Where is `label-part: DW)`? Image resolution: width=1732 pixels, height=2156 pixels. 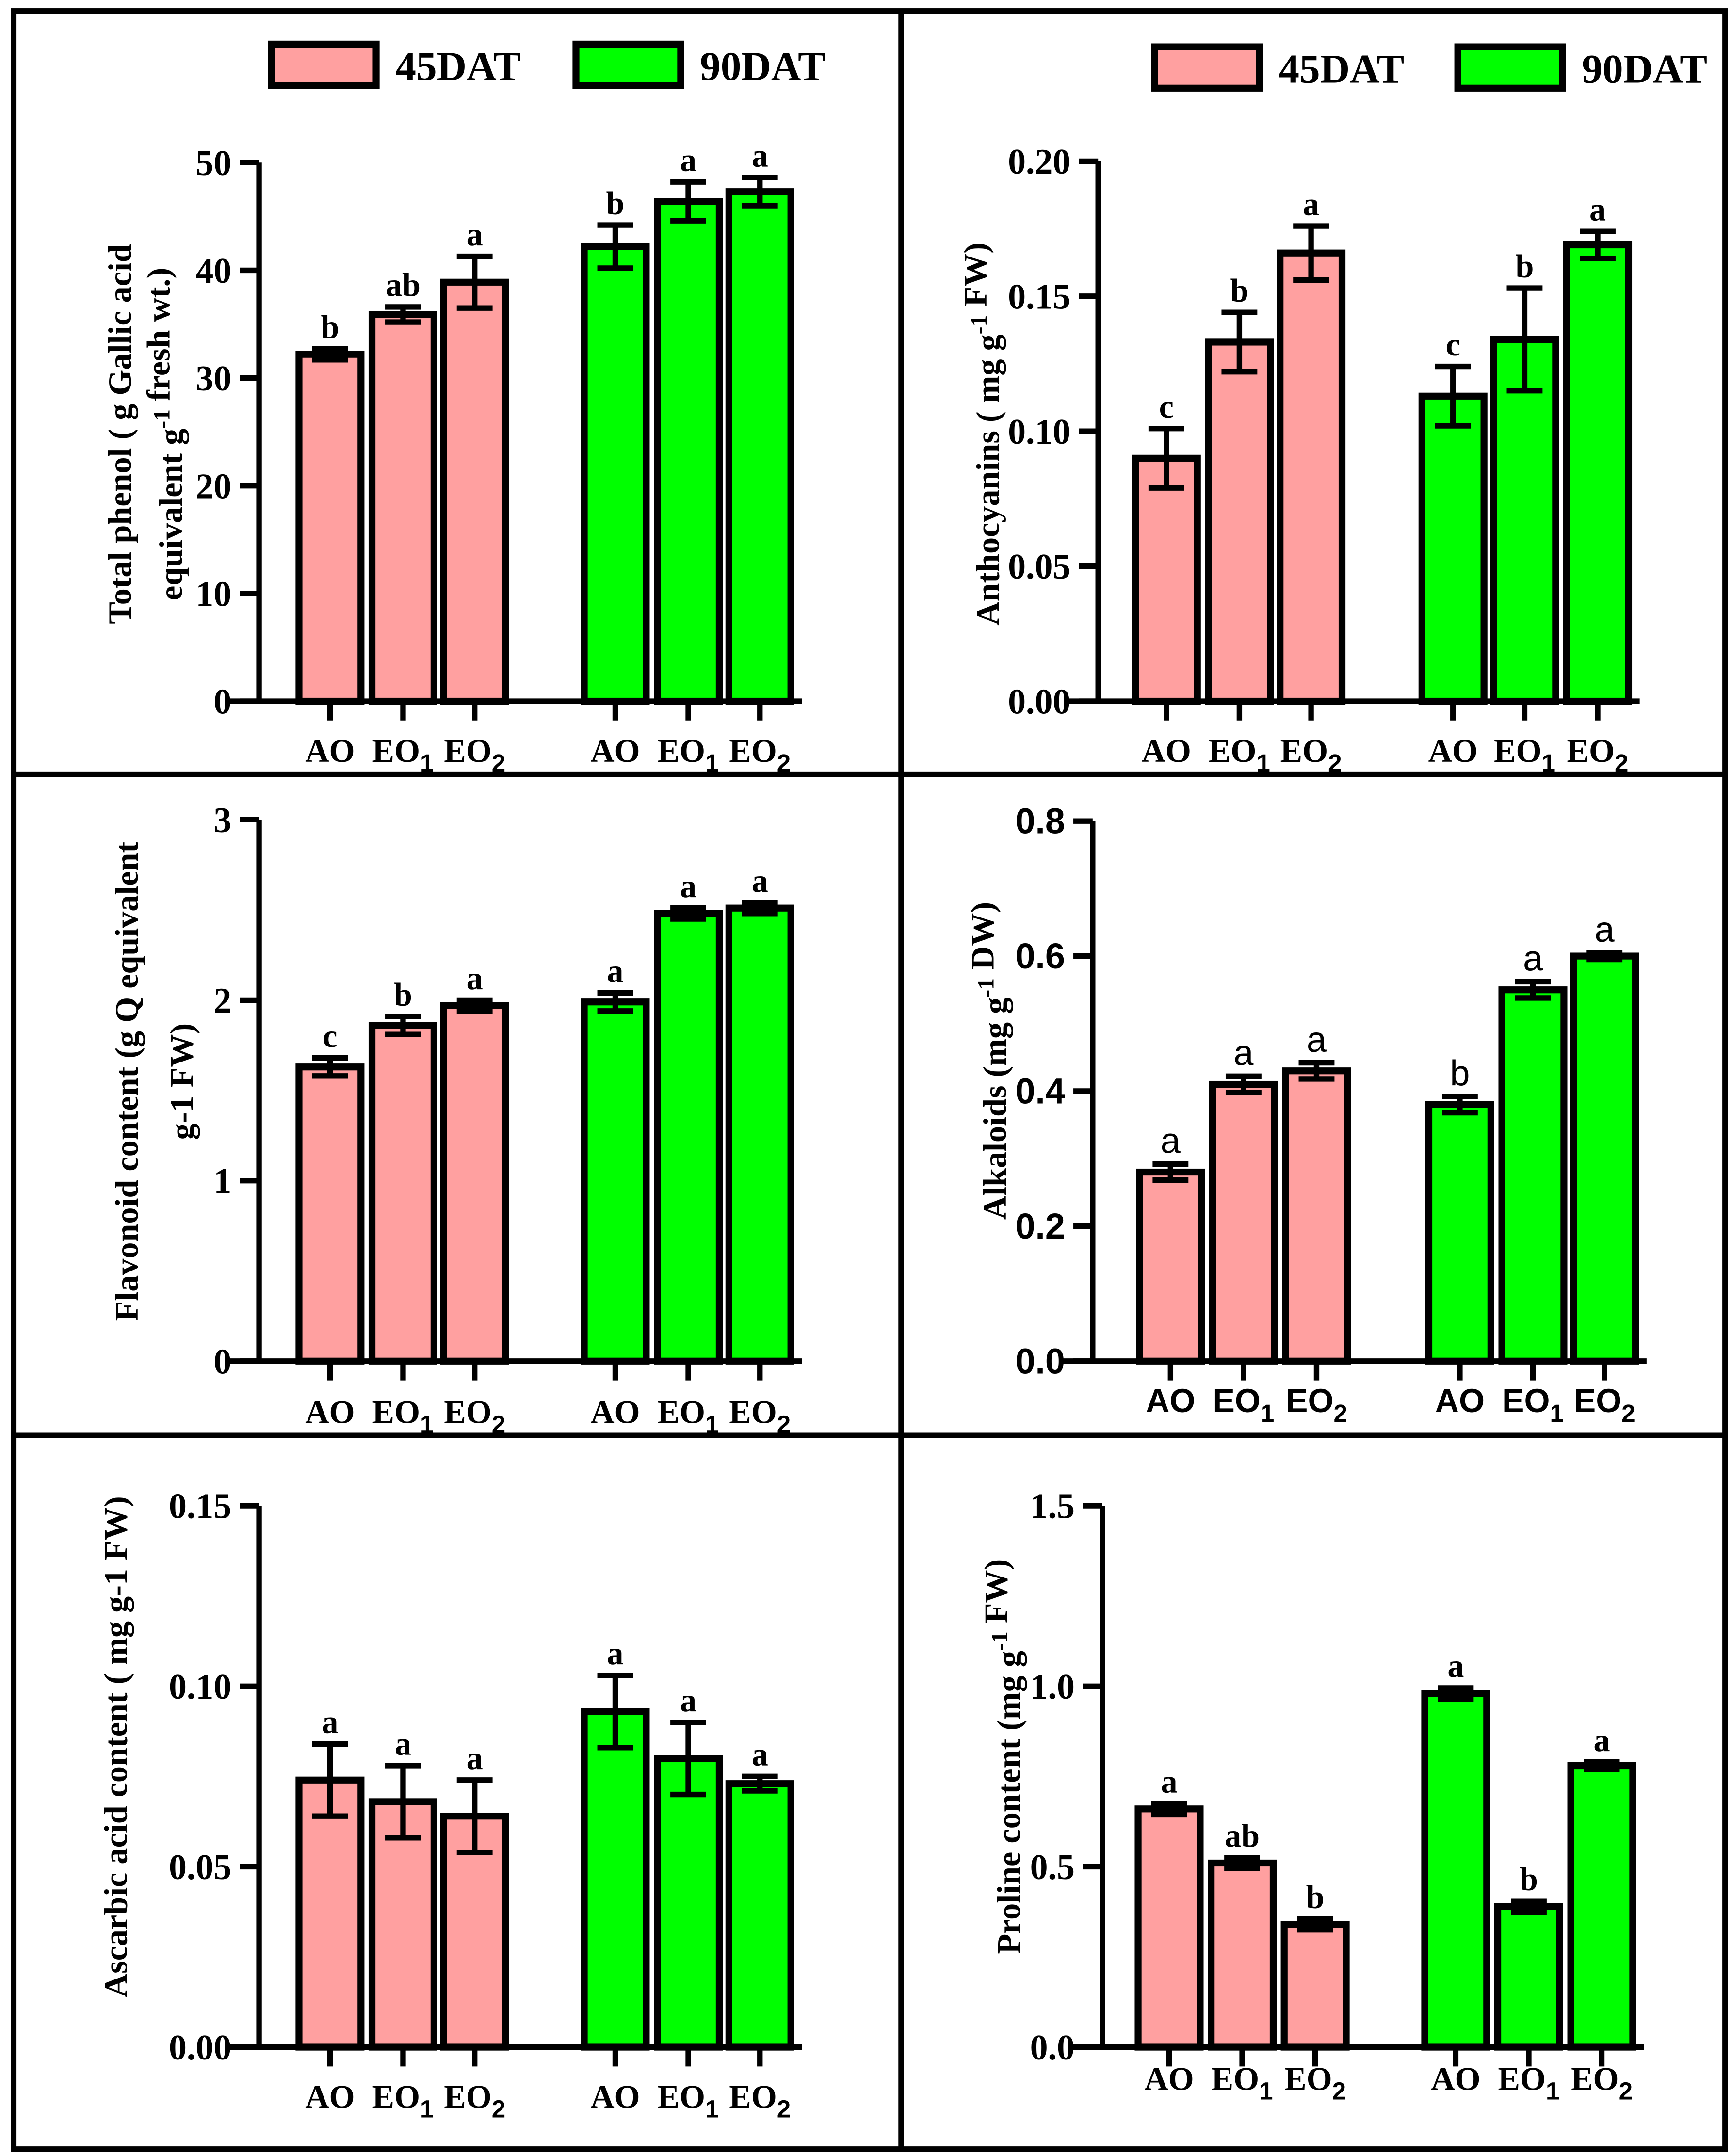 label-part: DW) is located at coordinates (983, 940).